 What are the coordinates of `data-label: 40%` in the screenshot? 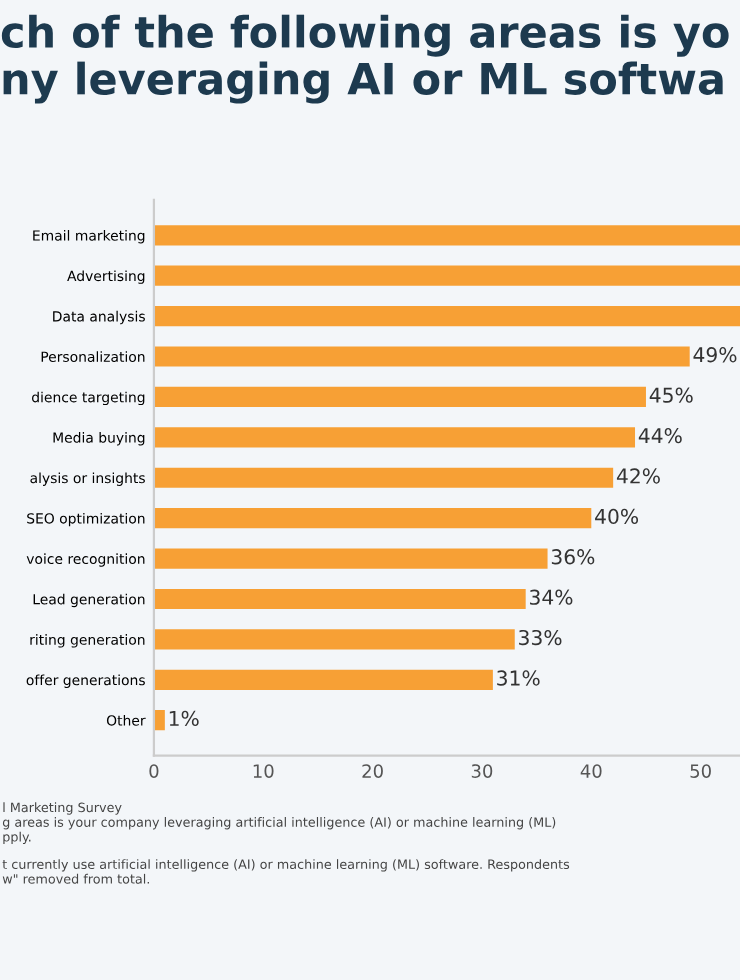 It's located at (617, 516).